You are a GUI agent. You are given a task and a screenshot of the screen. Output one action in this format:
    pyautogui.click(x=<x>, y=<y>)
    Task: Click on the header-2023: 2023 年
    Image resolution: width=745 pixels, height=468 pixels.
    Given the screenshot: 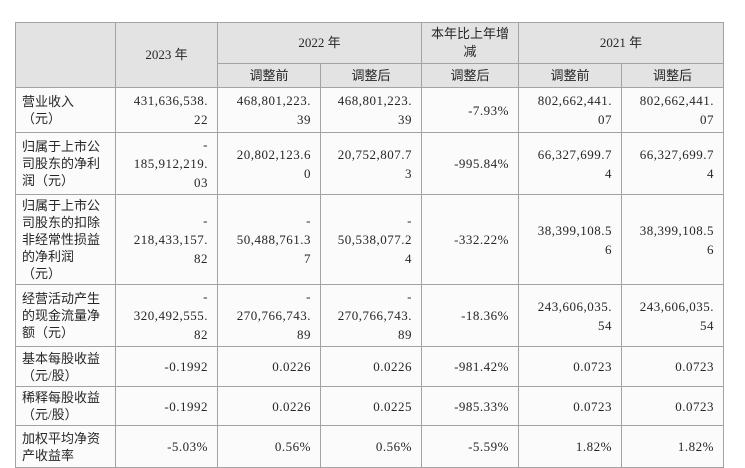 What is the action you would take?
    pyautogui.click(x=166, y=55)
    